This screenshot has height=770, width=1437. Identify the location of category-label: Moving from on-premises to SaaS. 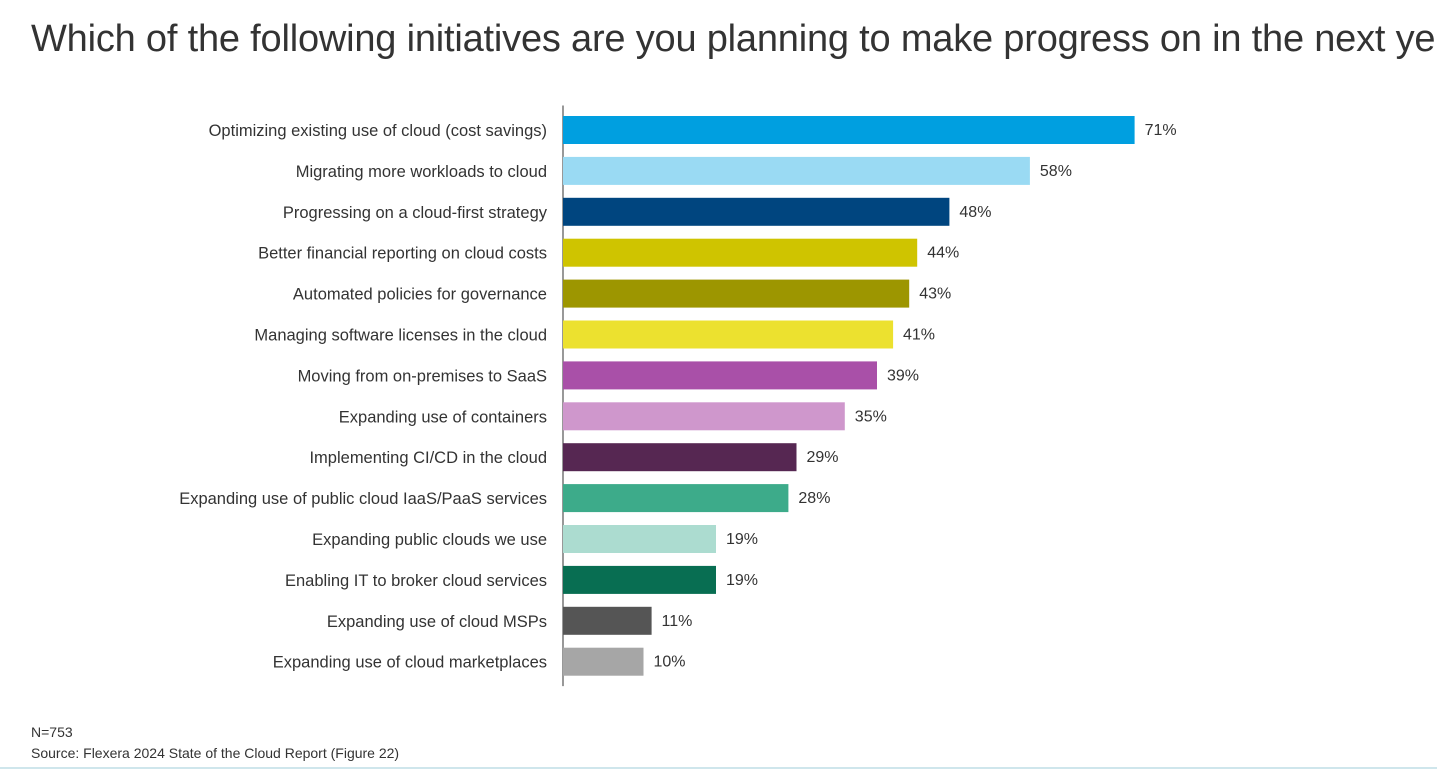
(422, 376).